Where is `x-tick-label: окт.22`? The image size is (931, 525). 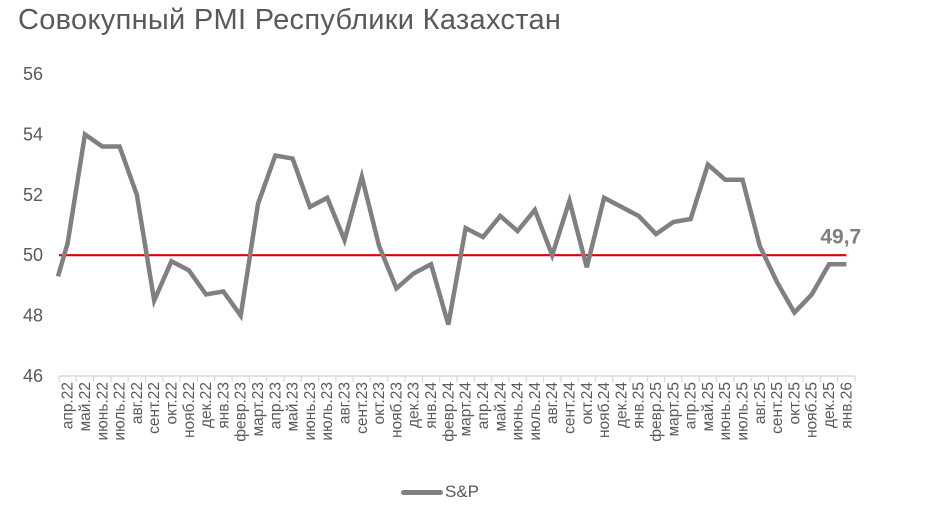
x-tick-label: окт.22 is located at coordinates (171, 403).